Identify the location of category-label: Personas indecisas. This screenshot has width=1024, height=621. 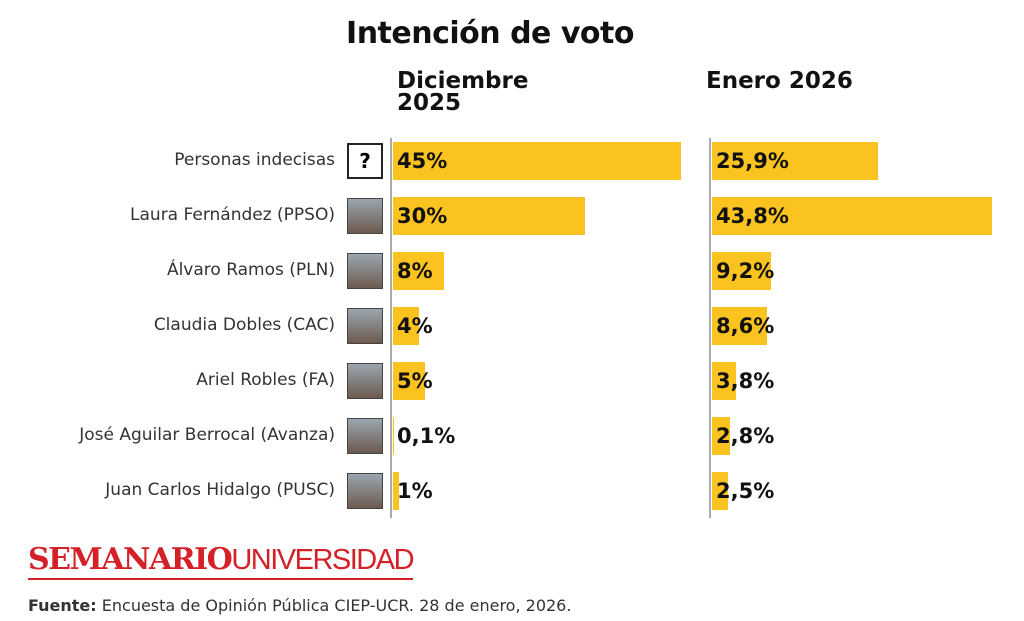
(254, 160).